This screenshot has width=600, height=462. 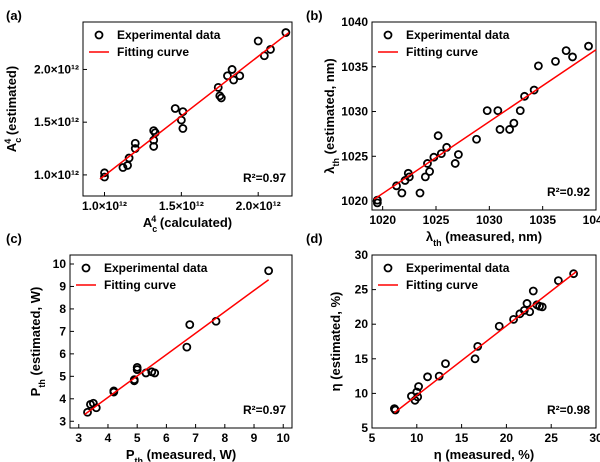 I want to click on r-squared: R²=0.98, so click(x=568, y=410).